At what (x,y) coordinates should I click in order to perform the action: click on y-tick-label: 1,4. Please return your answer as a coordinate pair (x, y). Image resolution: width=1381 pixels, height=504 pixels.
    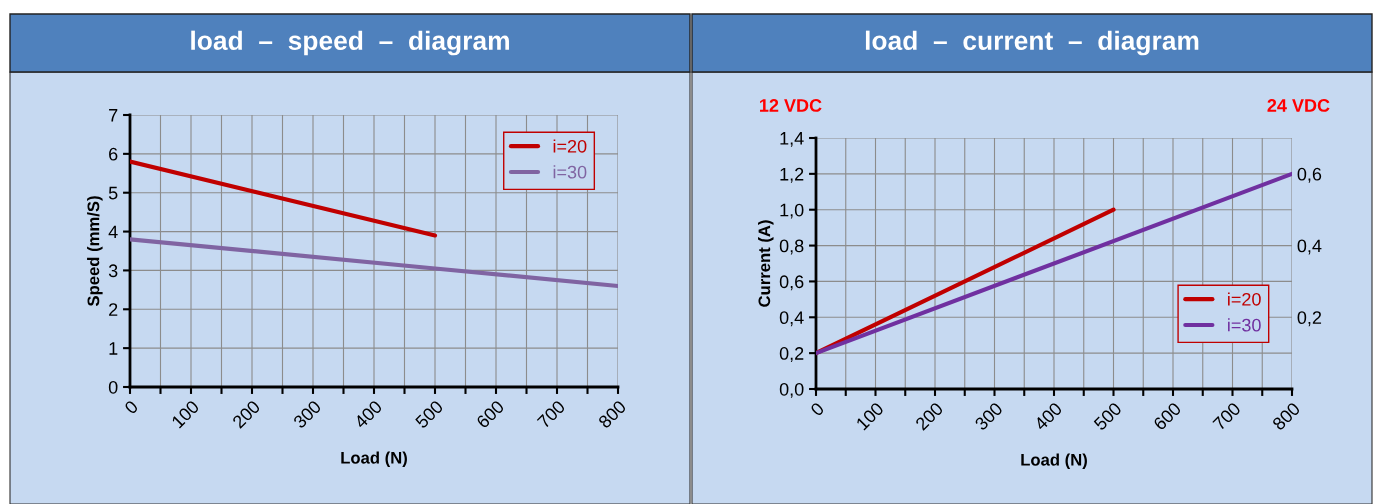
    Looking at the image, I should click on (792, 139).